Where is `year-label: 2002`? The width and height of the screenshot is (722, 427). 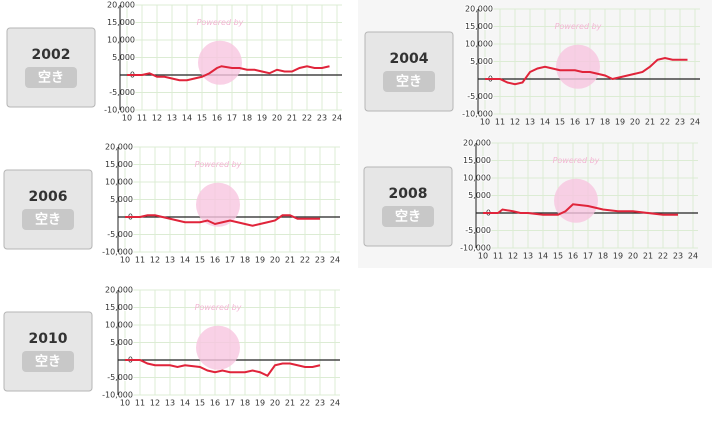
year-label: 2002 is located at coordinates (51, 55).